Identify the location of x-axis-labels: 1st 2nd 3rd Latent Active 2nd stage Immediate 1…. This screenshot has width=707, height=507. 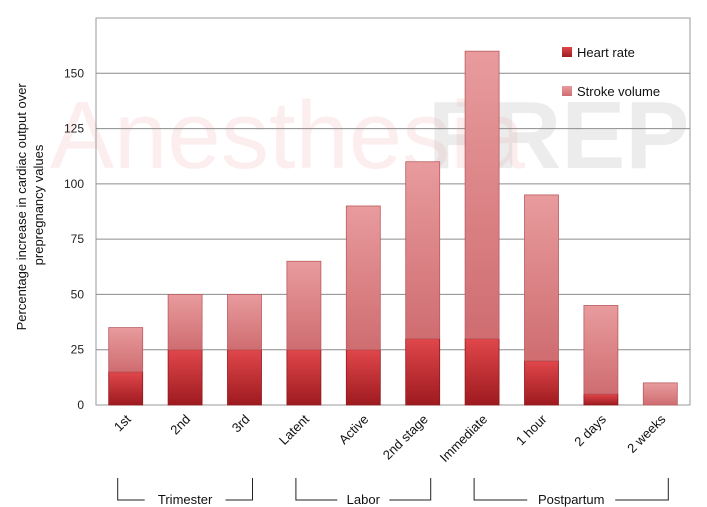
(390, 438).